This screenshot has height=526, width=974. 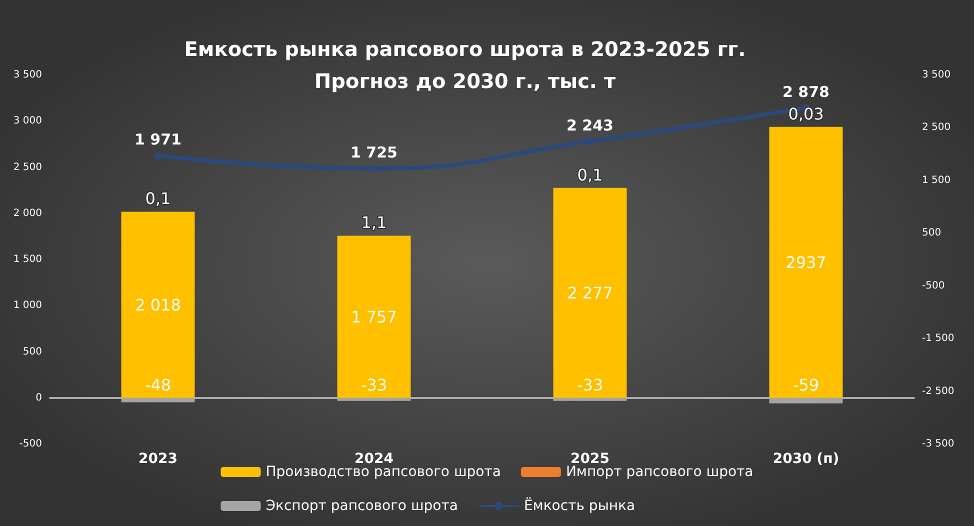 I want to click on y2-tick-label: 500, so click(x=932, y=233).